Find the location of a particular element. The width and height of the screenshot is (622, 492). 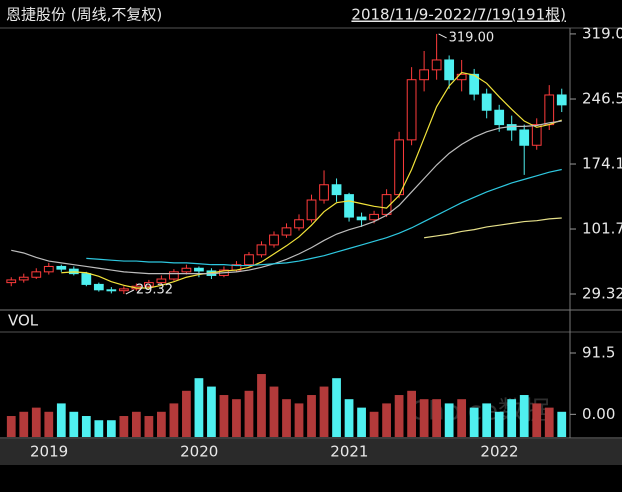

volume-title: VOL is located at coordinates (23, 321).